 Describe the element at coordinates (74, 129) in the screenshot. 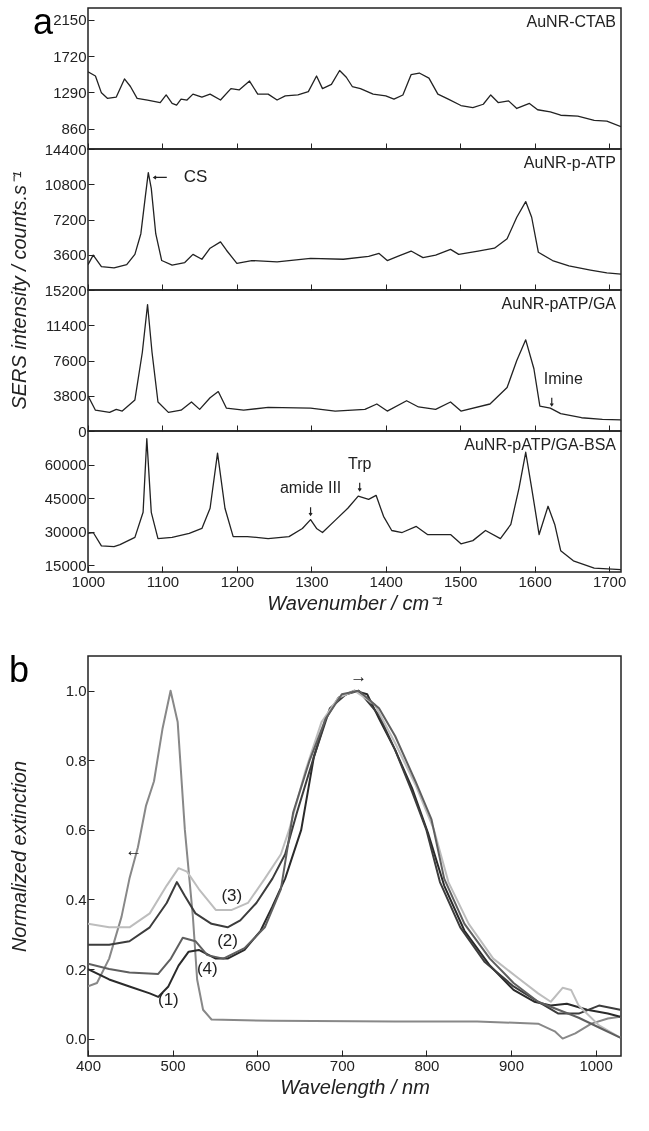

I see `y-tick-label: 860` at that location.